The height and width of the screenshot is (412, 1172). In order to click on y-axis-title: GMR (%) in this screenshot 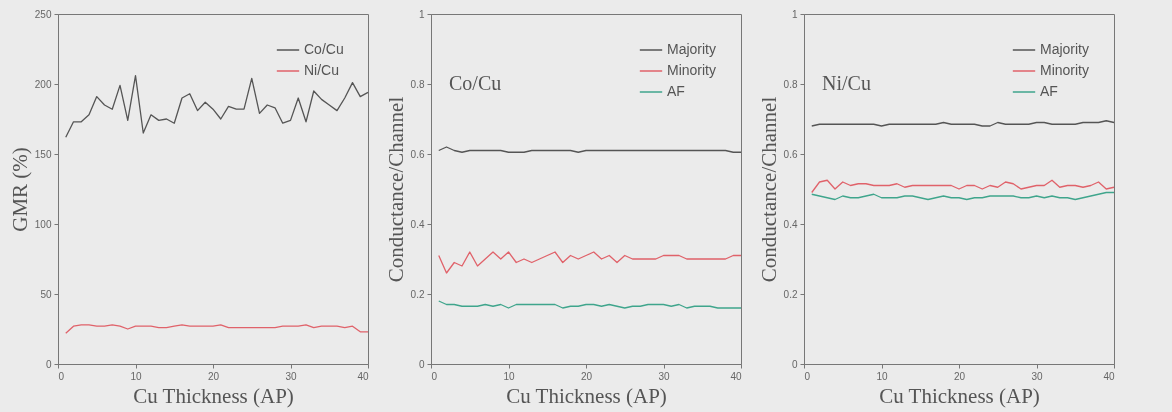, I will do `click(19, 189)`.